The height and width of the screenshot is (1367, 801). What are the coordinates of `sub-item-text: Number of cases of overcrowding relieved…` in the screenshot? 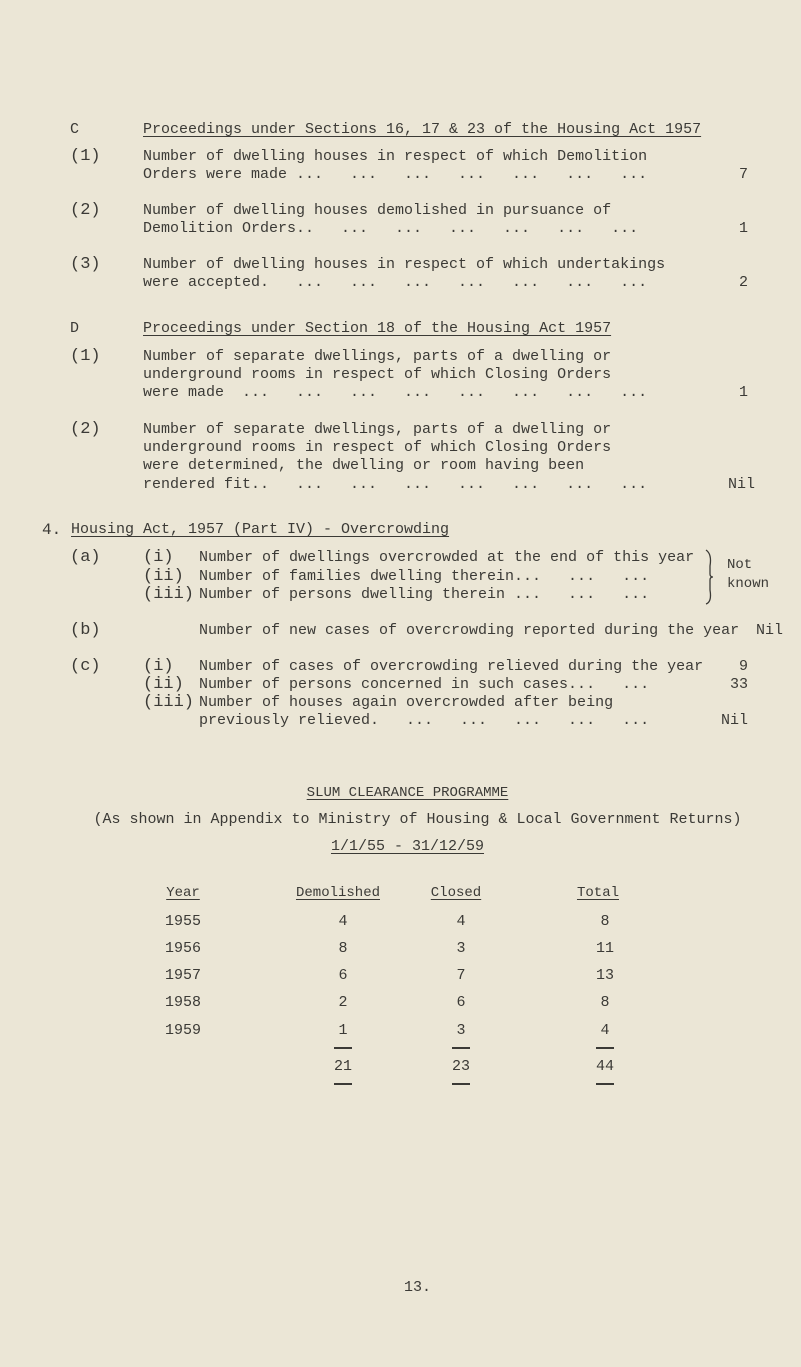 It's located at (451, 666).